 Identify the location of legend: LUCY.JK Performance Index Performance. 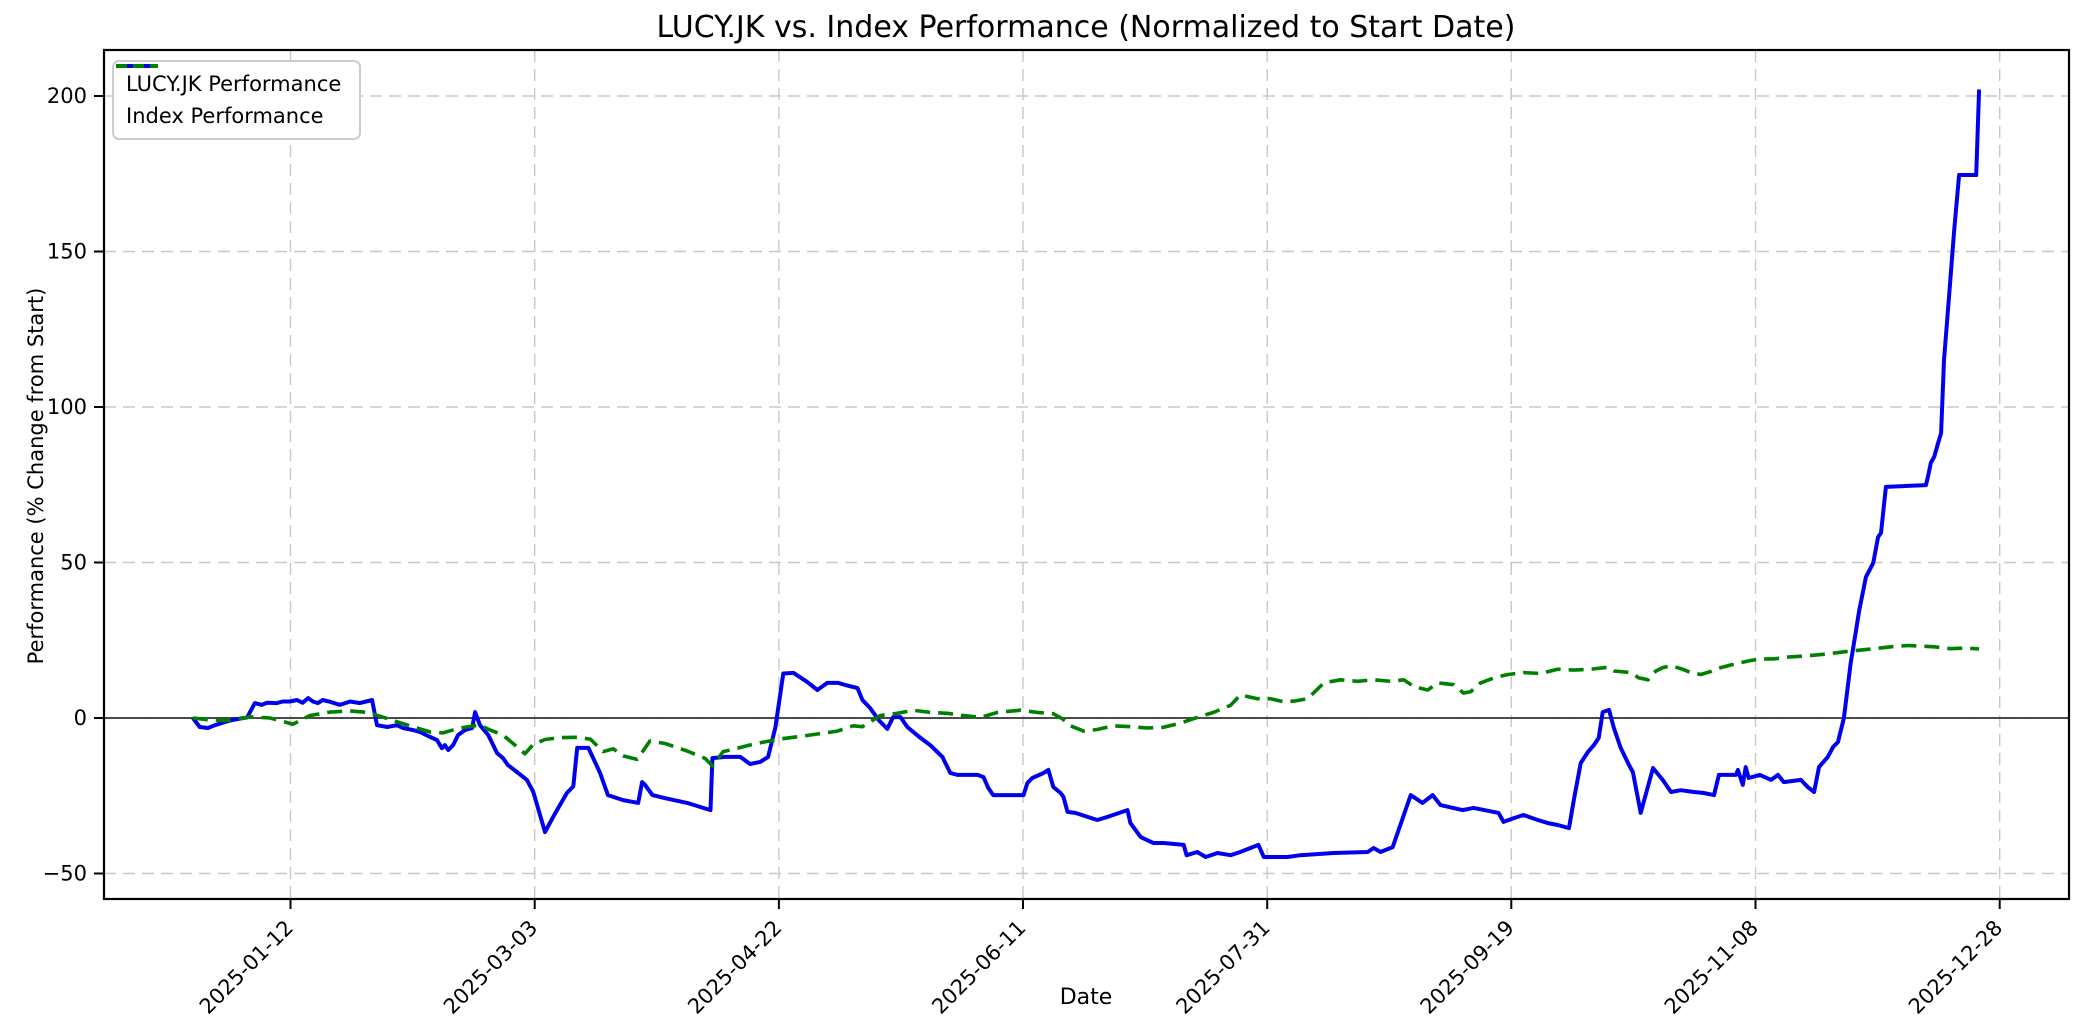
(237, 100).